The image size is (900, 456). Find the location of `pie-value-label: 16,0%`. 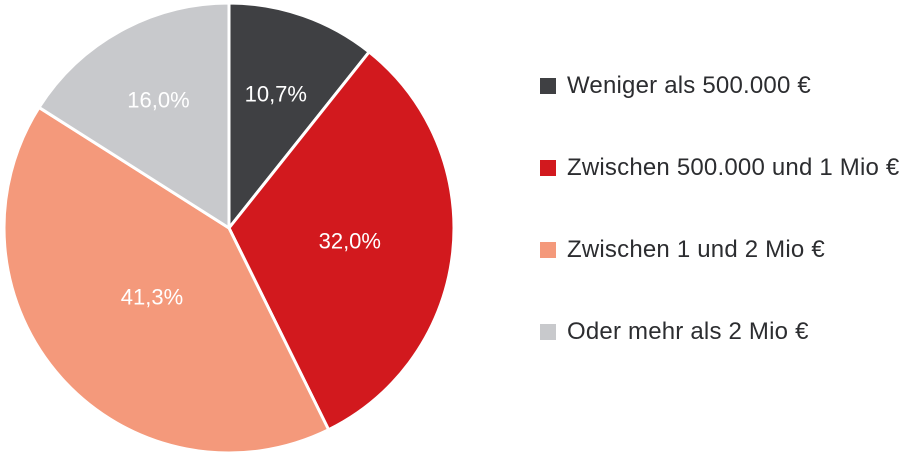

pie-value-label: 16,0% is located at coordinates (158, 99).